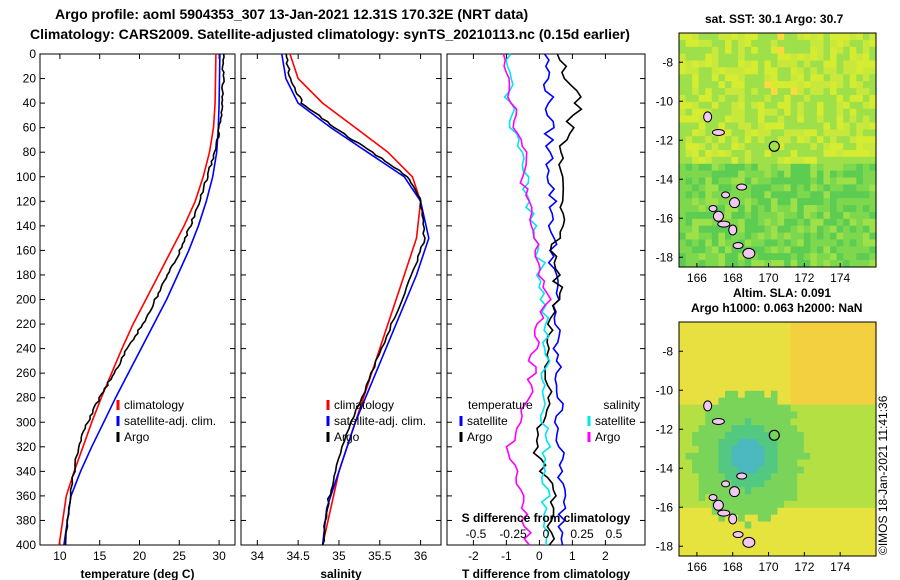 This screenshot has width=900, height=580. Describe the element at coordinates (30, 128) in the screenshot. I see `y-tick-label: 60` at that location.